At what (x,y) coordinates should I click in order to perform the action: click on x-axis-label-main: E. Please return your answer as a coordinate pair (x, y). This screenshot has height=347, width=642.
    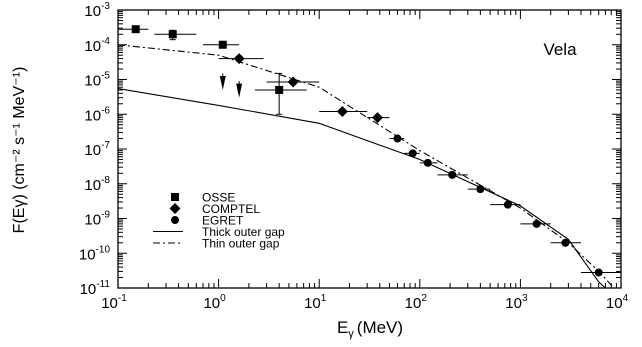
    Looking at the image, I should click on (342, 327).